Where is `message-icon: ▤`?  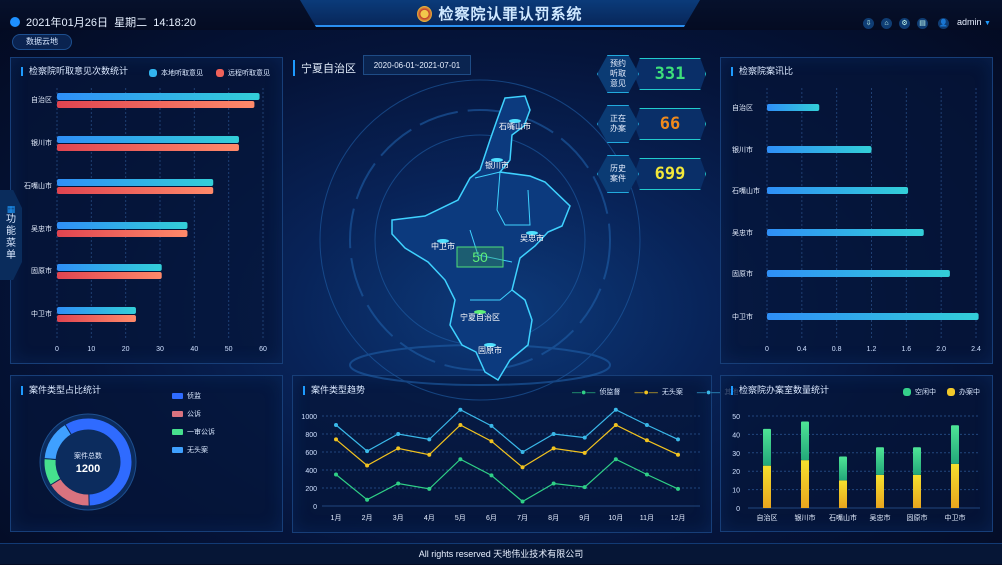 message-icon: ▤ is located at coordinates (922, 23).